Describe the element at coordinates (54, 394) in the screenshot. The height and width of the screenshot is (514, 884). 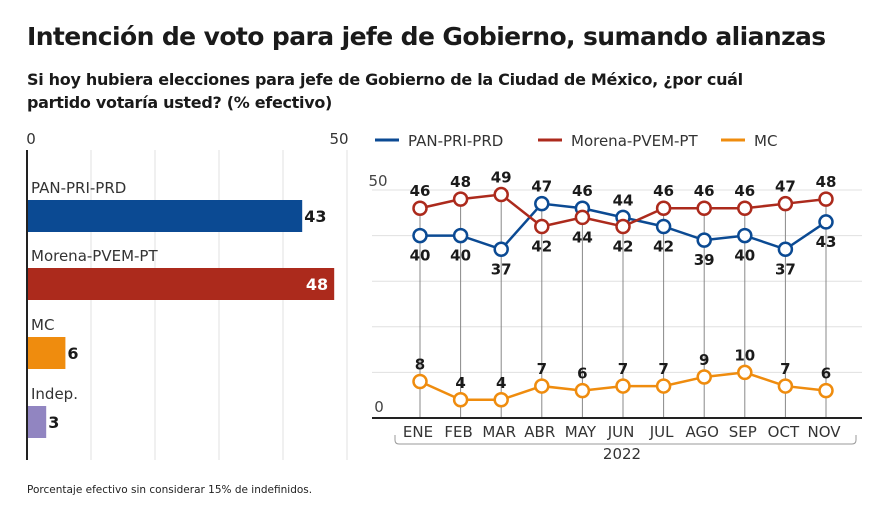
I see `bar-category-label: Indep.` at that location.